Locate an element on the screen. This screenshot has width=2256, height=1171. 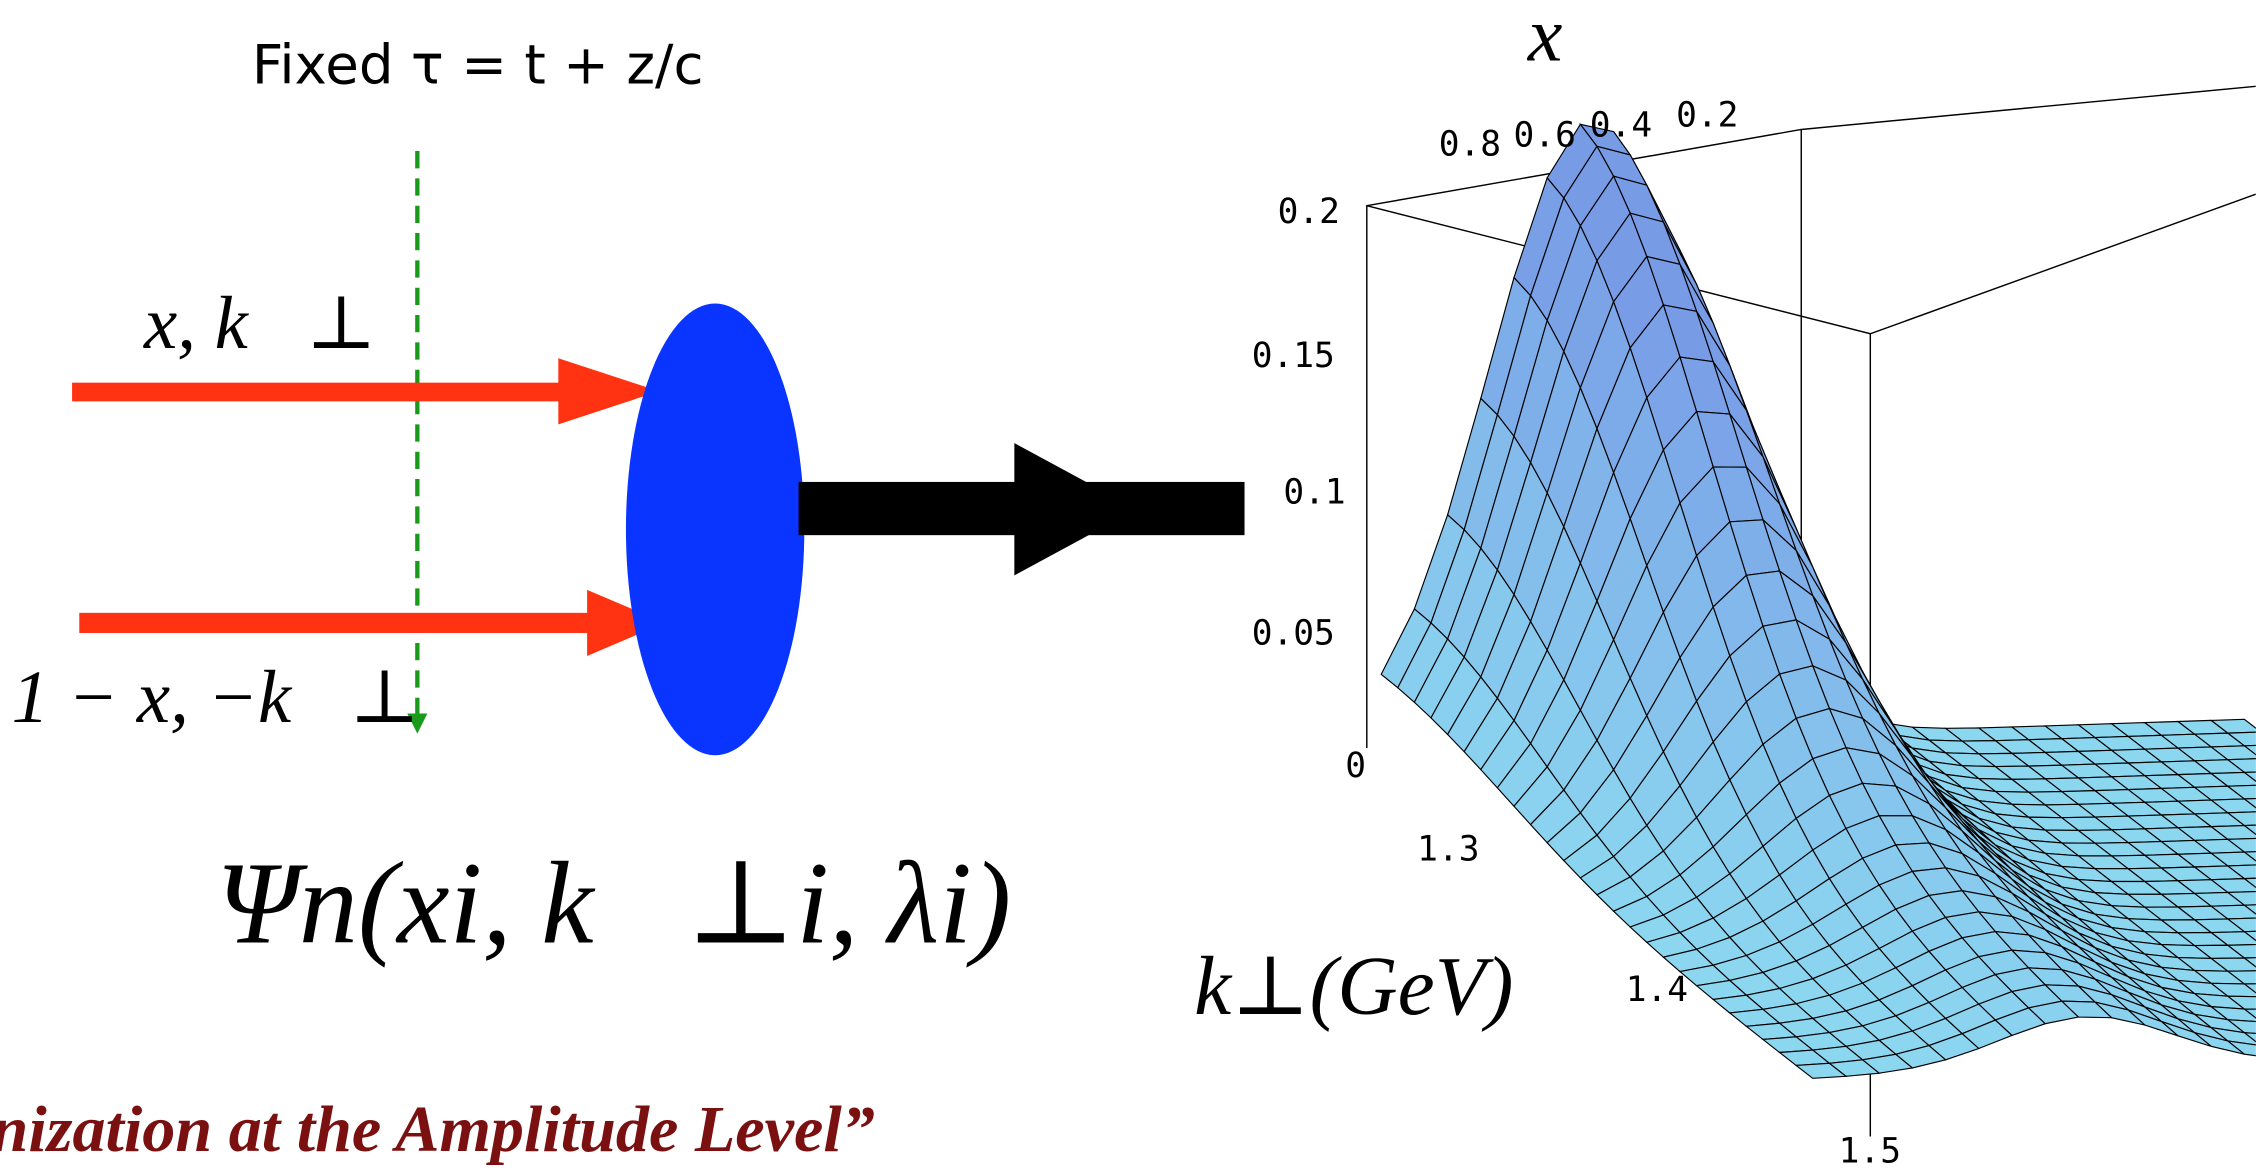
caption: nization at the Amplitude Level” is located at coordinates (437, 1129).